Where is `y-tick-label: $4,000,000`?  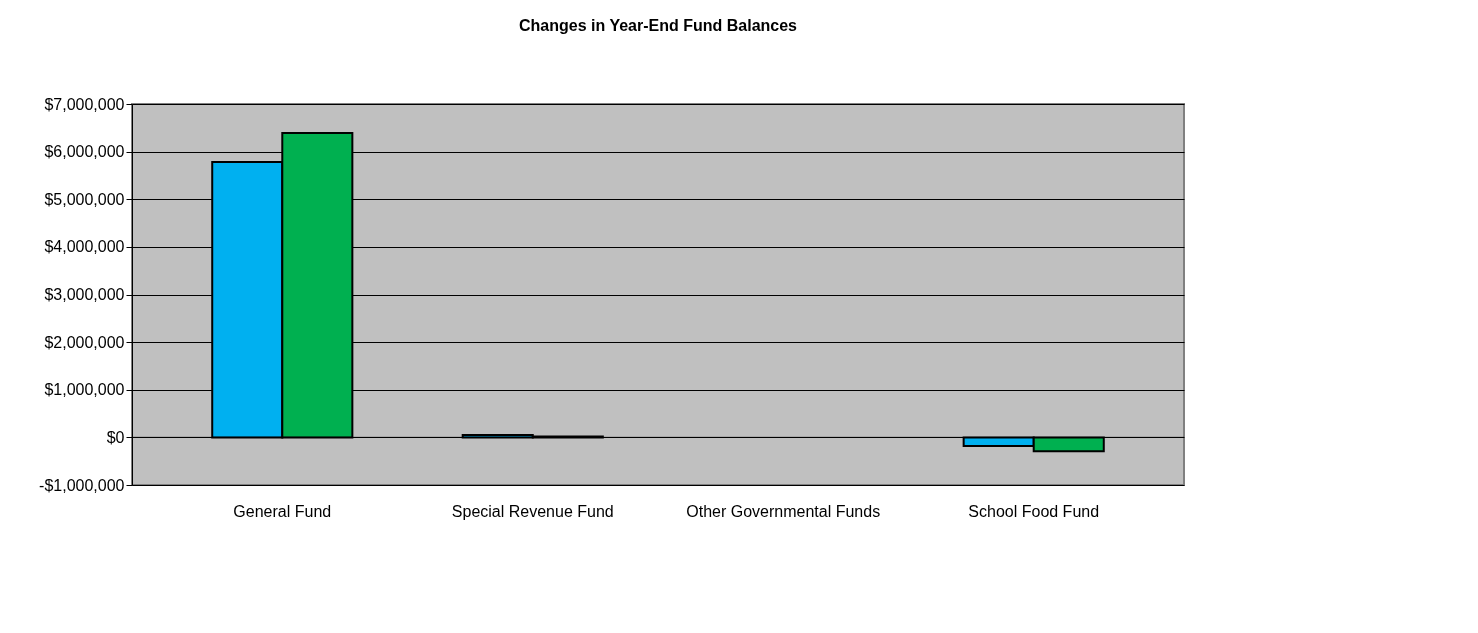
y-tick-label: $4,000,000 is located at coordinates (84, 247).